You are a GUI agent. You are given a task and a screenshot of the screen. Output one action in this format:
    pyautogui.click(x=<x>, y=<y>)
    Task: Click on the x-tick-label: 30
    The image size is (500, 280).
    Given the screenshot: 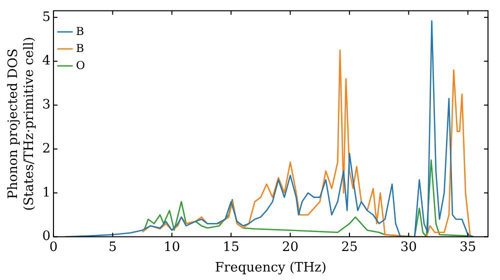 What is the action you would take?
    pyautogui.click(x=408, y=247)
    